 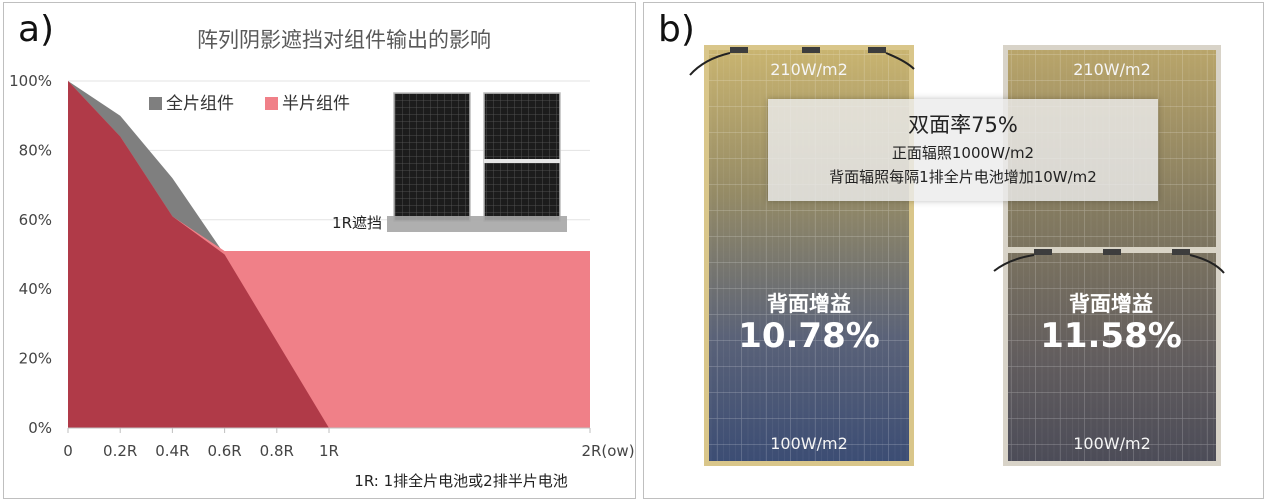 I want to click on bifaciality-text: 双面率75%, so click(x=963, y=125).